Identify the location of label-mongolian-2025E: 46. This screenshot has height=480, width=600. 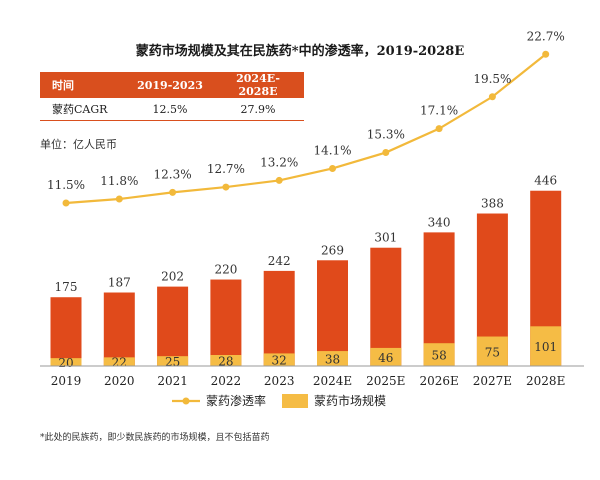
(385, 358).